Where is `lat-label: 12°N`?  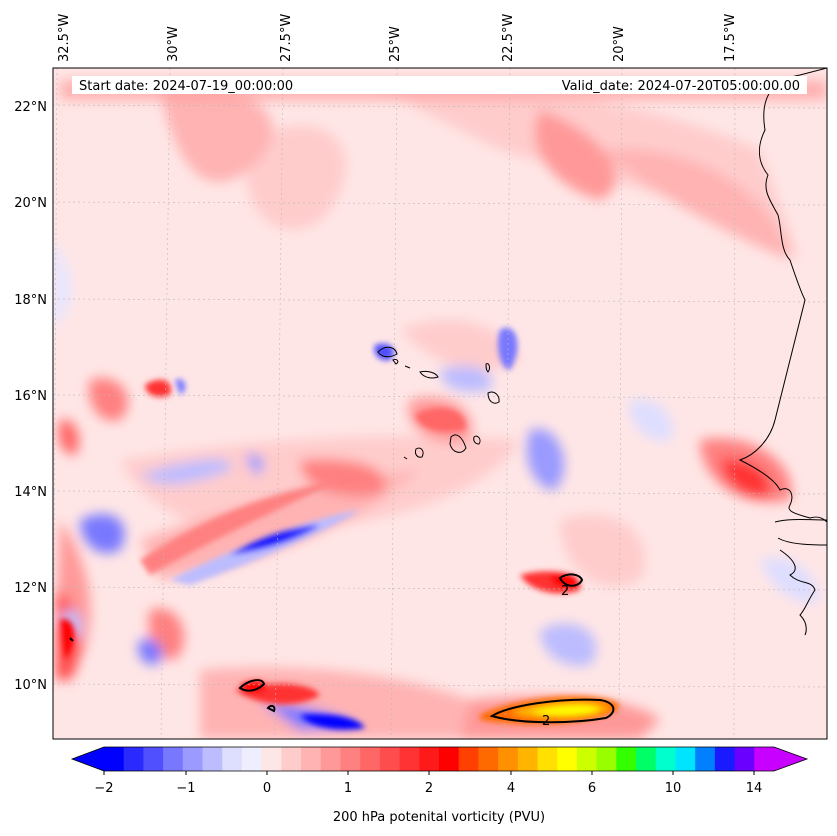 lat-label: 12°N is located at coordinates (30, 588).